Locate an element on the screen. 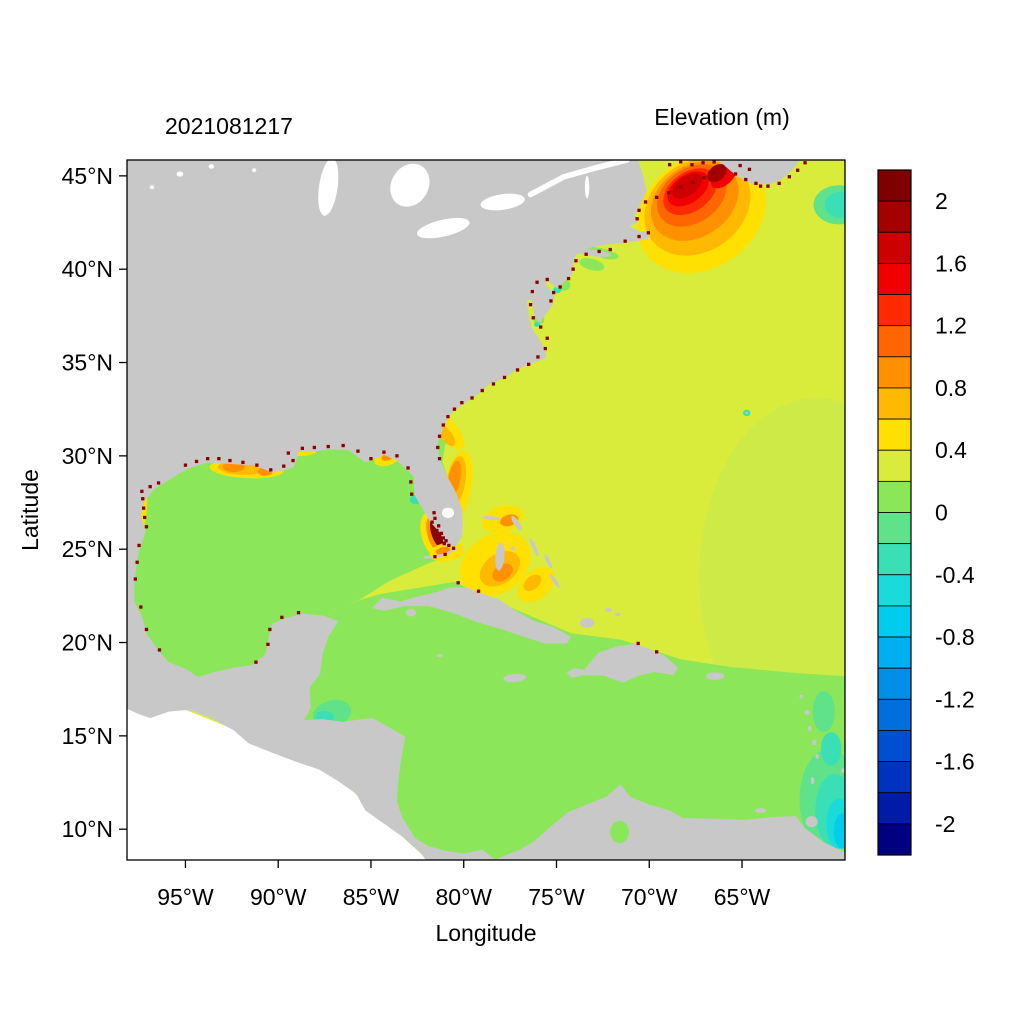 This screenshot has width=1024, height=1024. land-south-america is located at coordinates (669, 822).